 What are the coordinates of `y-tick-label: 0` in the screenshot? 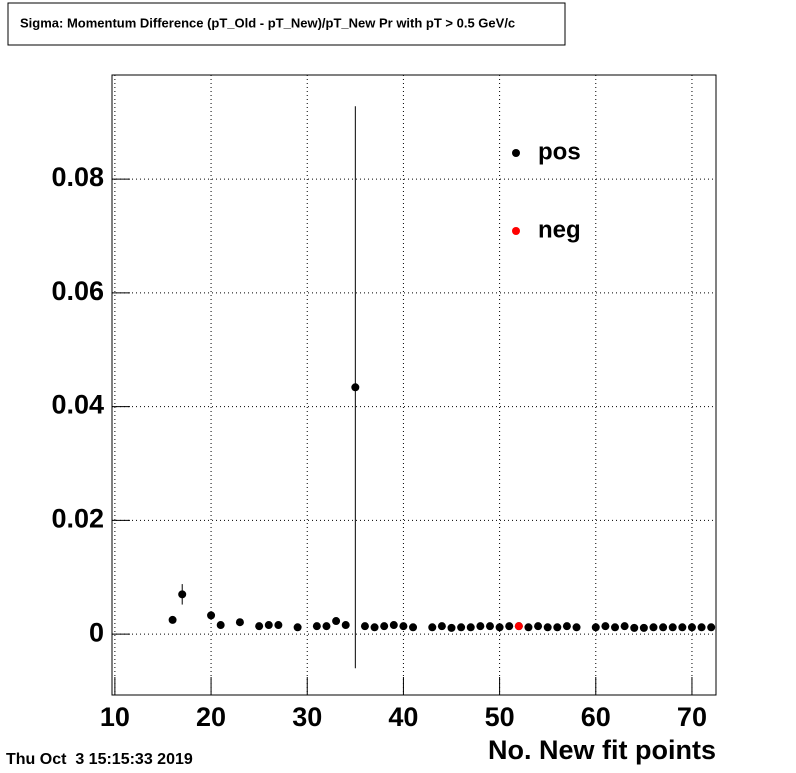 It's located at (96, 632).